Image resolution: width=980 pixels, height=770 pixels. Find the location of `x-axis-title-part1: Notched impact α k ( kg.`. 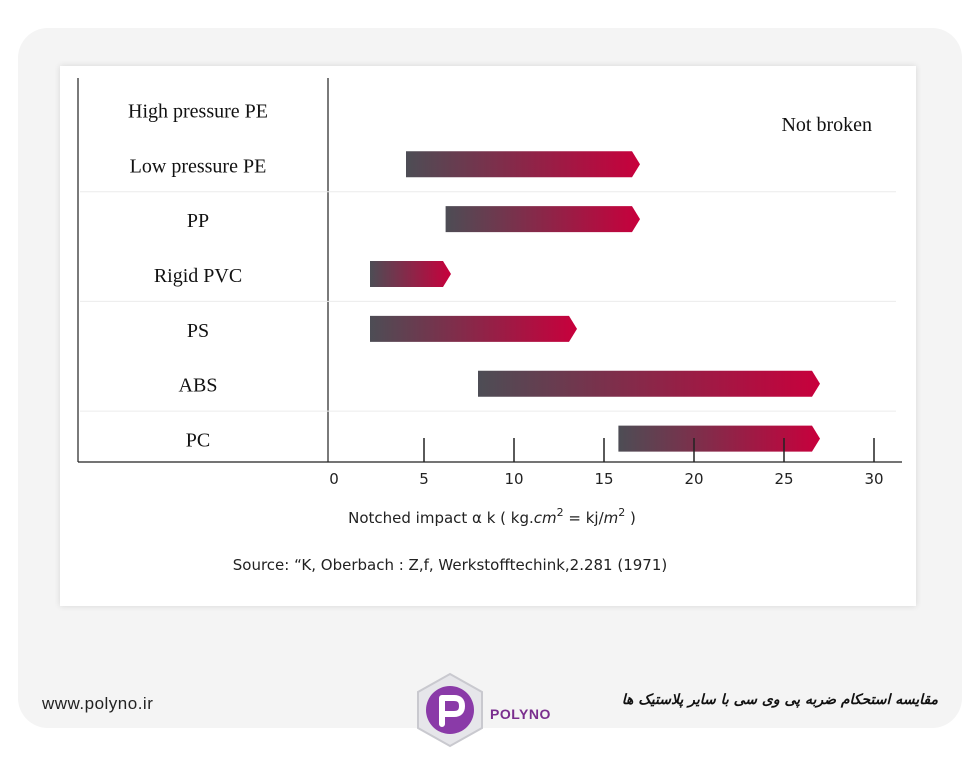

x-axis-title-part1: Notched impact α k ( kg. is located at coordinates (441, 518).